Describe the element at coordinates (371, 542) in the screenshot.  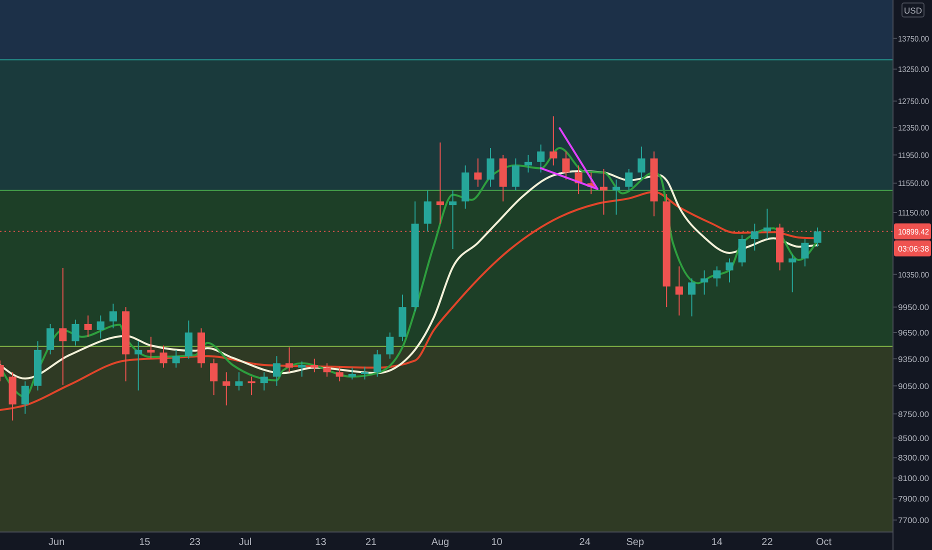
I see `x-tick-label: 21` at that location.